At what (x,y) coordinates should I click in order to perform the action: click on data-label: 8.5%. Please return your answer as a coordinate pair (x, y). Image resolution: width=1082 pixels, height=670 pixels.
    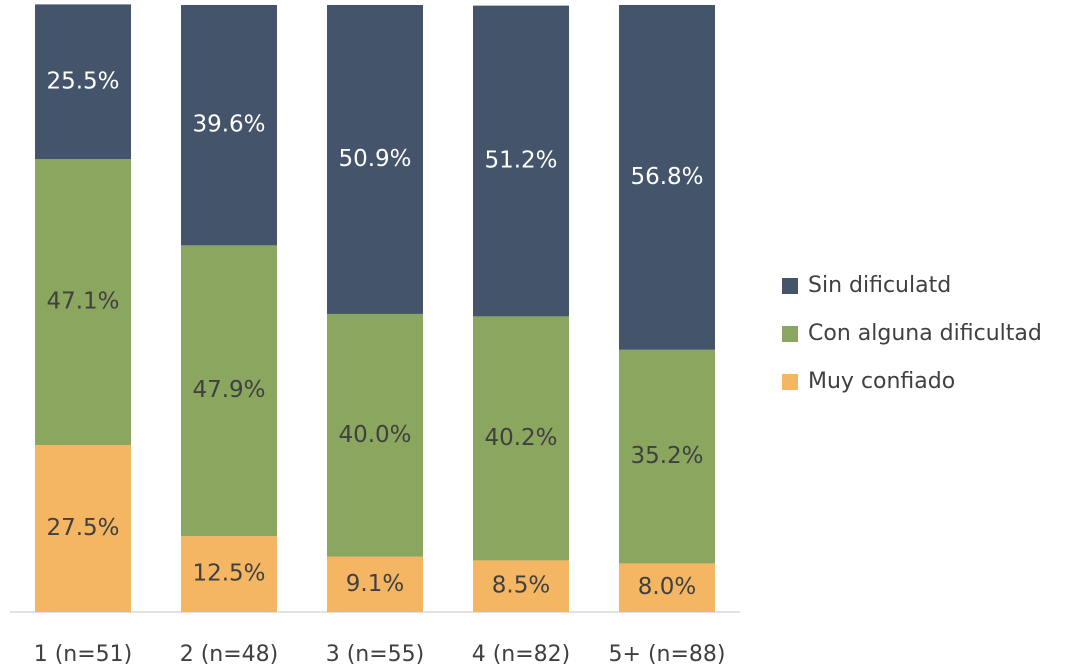
    Looking at the image, I should click on (521, 586).